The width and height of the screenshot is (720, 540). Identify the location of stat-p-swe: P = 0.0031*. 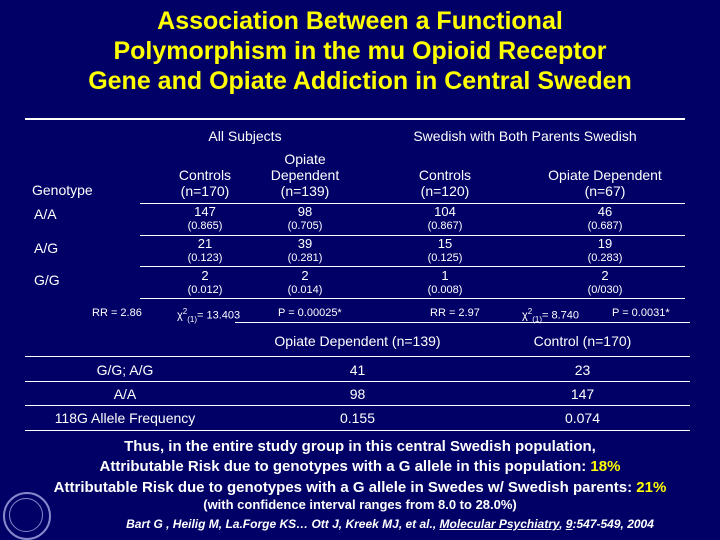
(641, 313).